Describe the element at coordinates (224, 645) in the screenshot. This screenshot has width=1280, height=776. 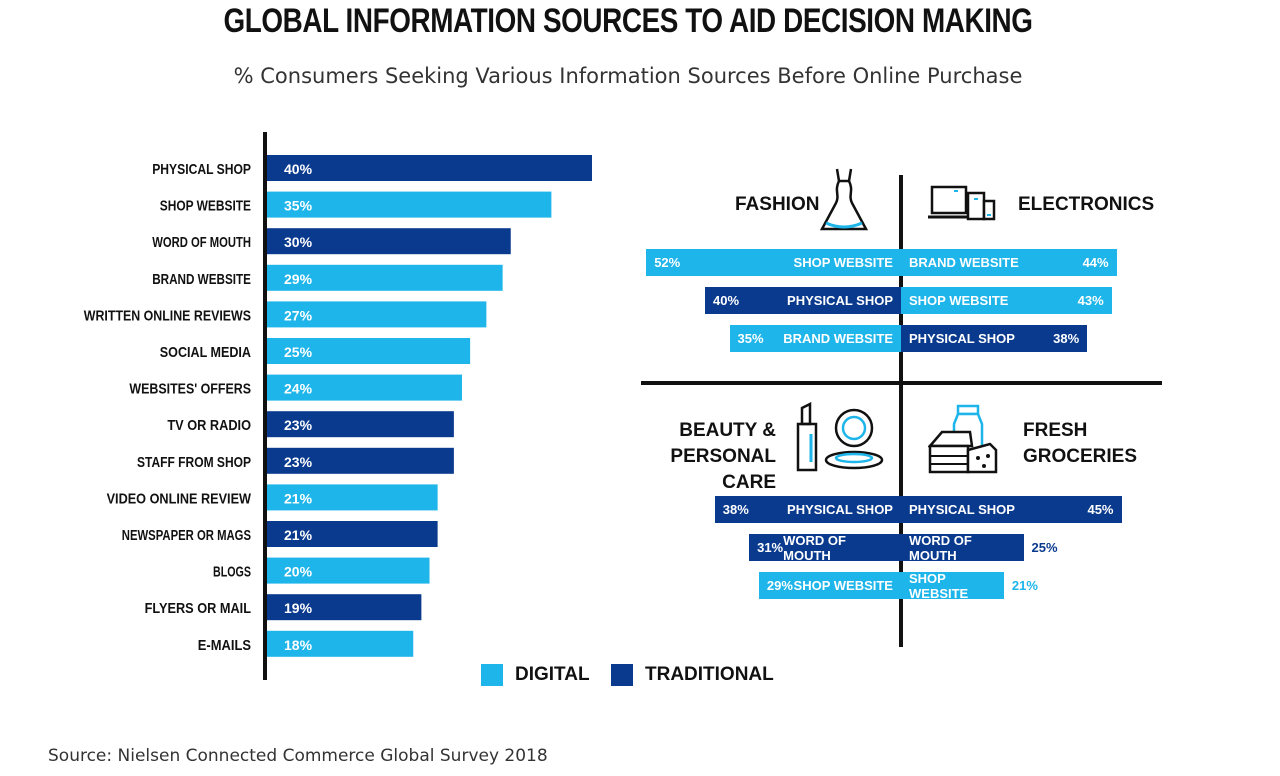
I see `category-label-e-mails: E-MAILS` at that location.